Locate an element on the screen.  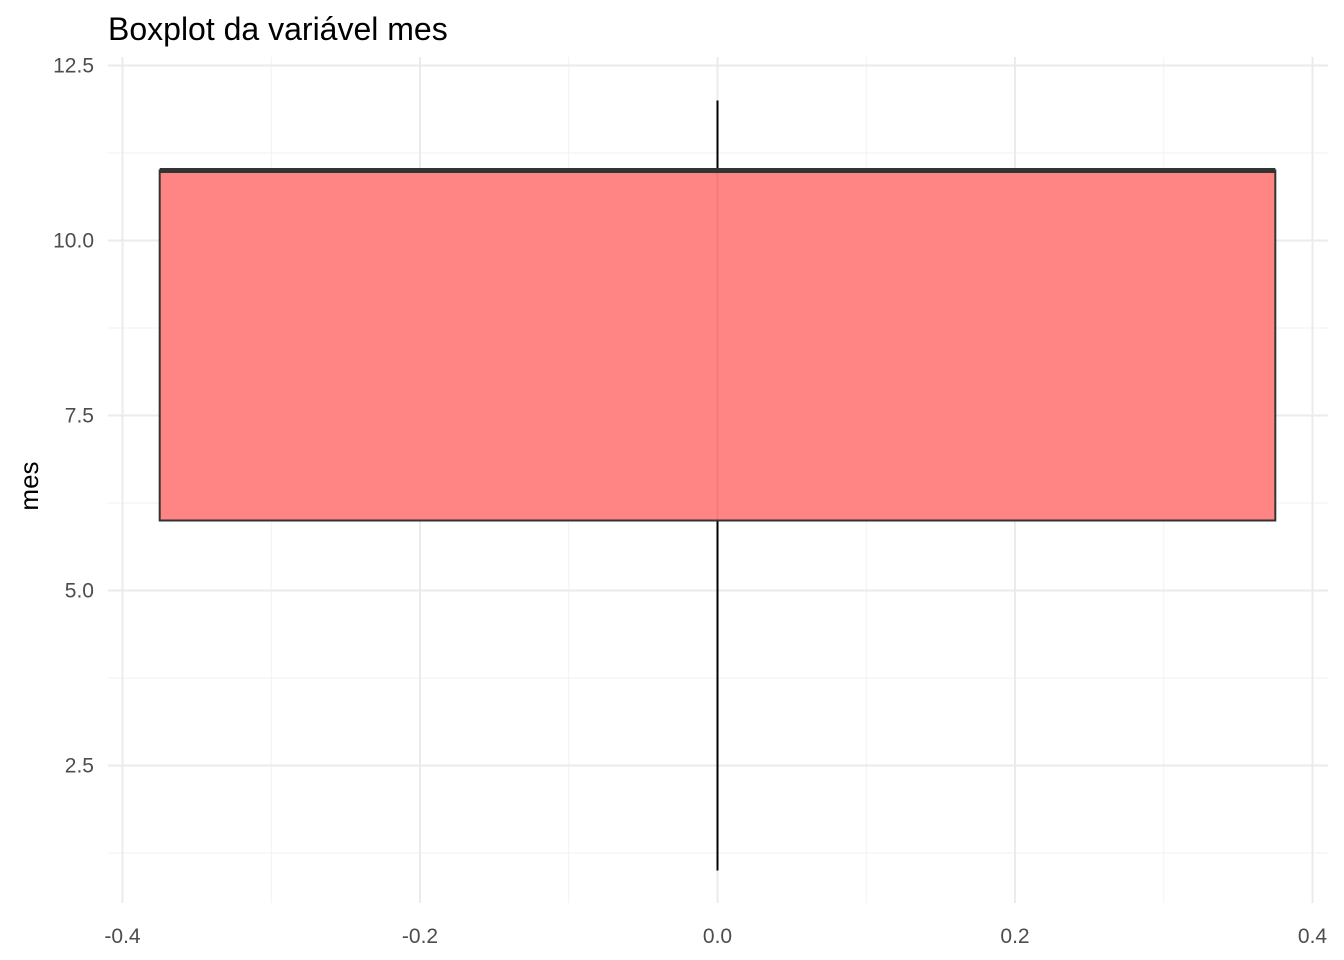
y-axis-title: mes is located at coordinates (29, 485).